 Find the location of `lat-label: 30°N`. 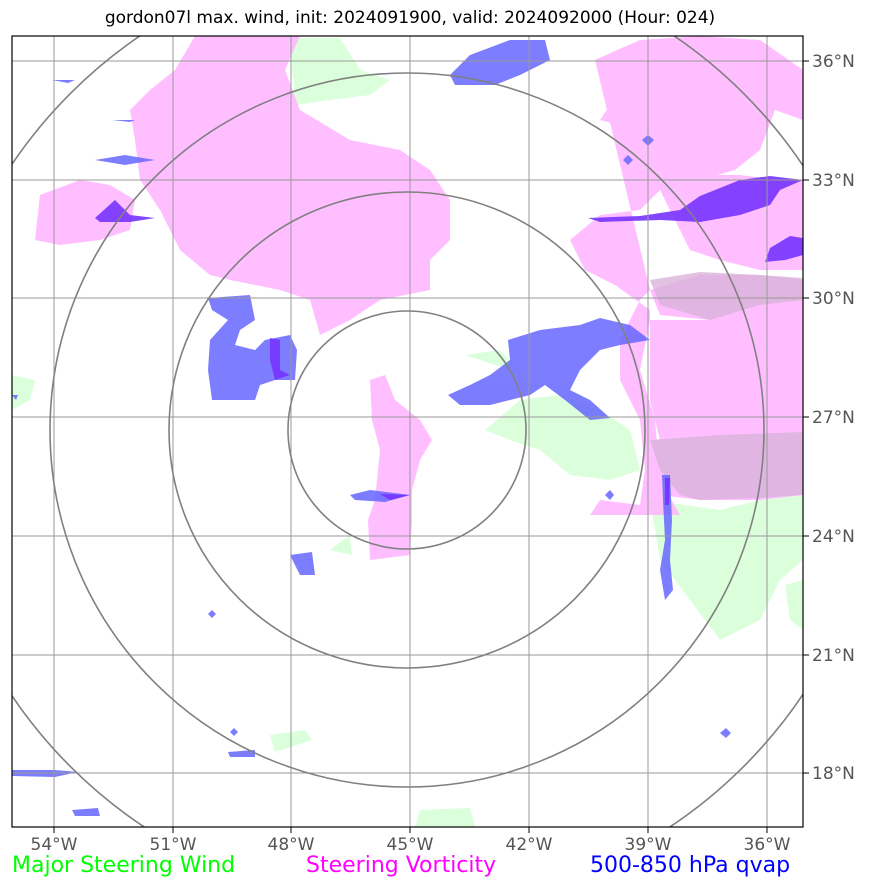

lat-label: 30°N is located at coordinates (833, 299).